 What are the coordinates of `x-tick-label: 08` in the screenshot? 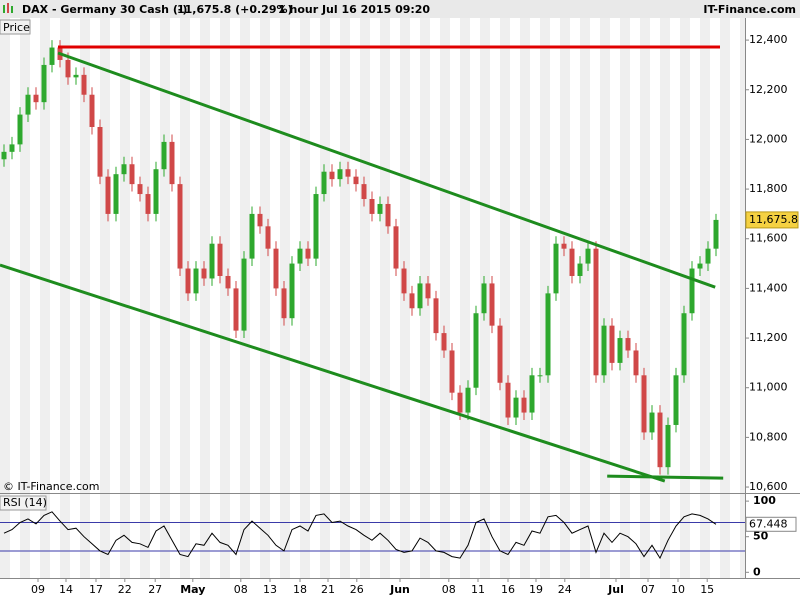 It's located at (241, 589).